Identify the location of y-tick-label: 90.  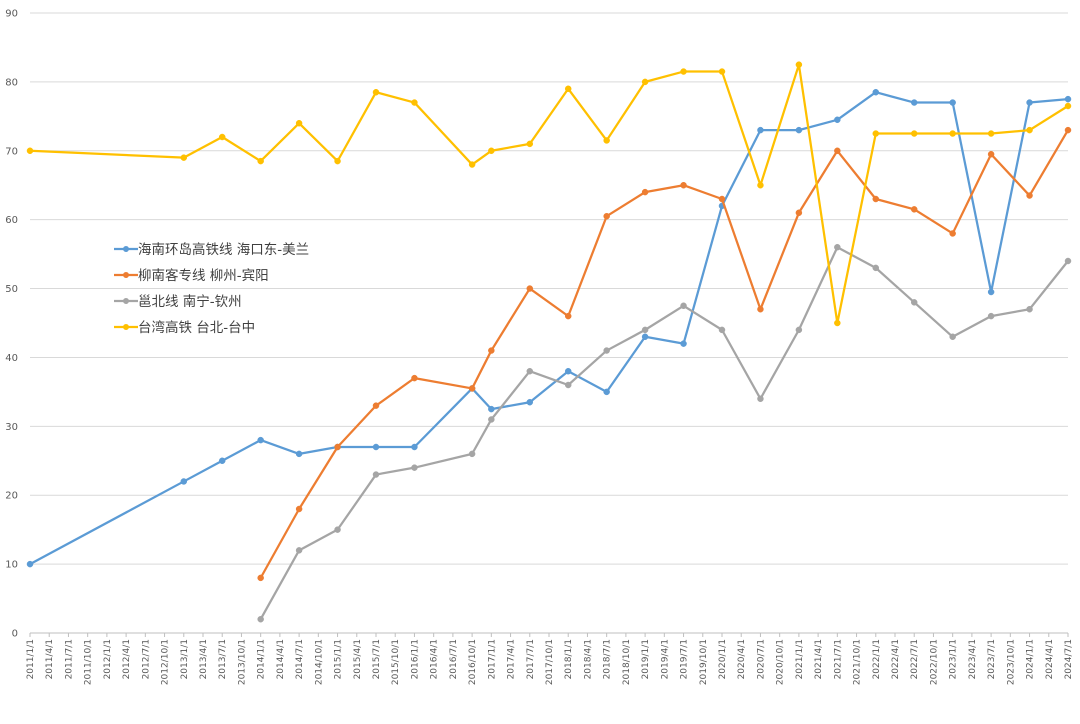
(11, 14).